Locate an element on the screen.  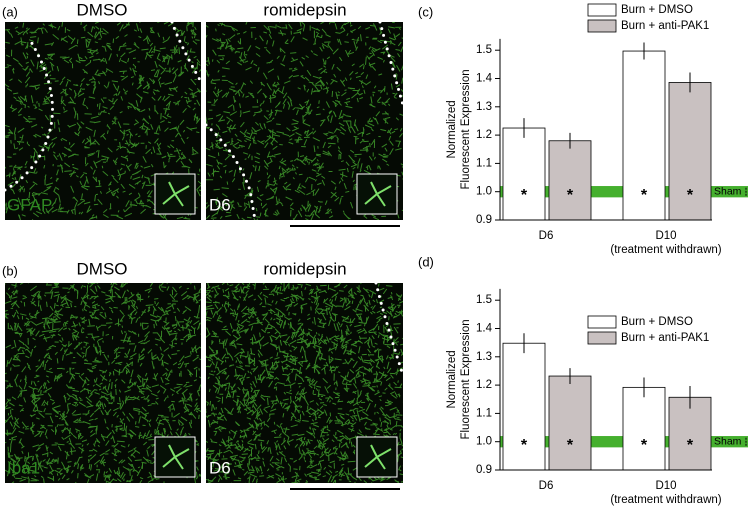
panel-label: (c) is located at coordinates (425, 11).